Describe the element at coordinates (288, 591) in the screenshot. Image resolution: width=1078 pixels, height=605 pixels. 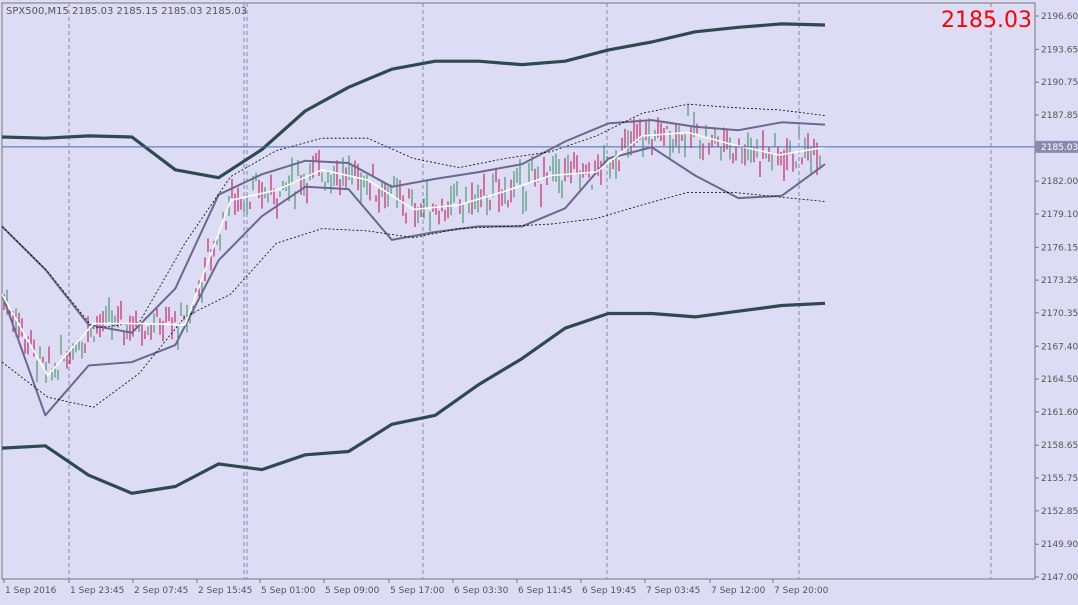
I see `time-tick-label: 5 Sep 01:00` at that location.